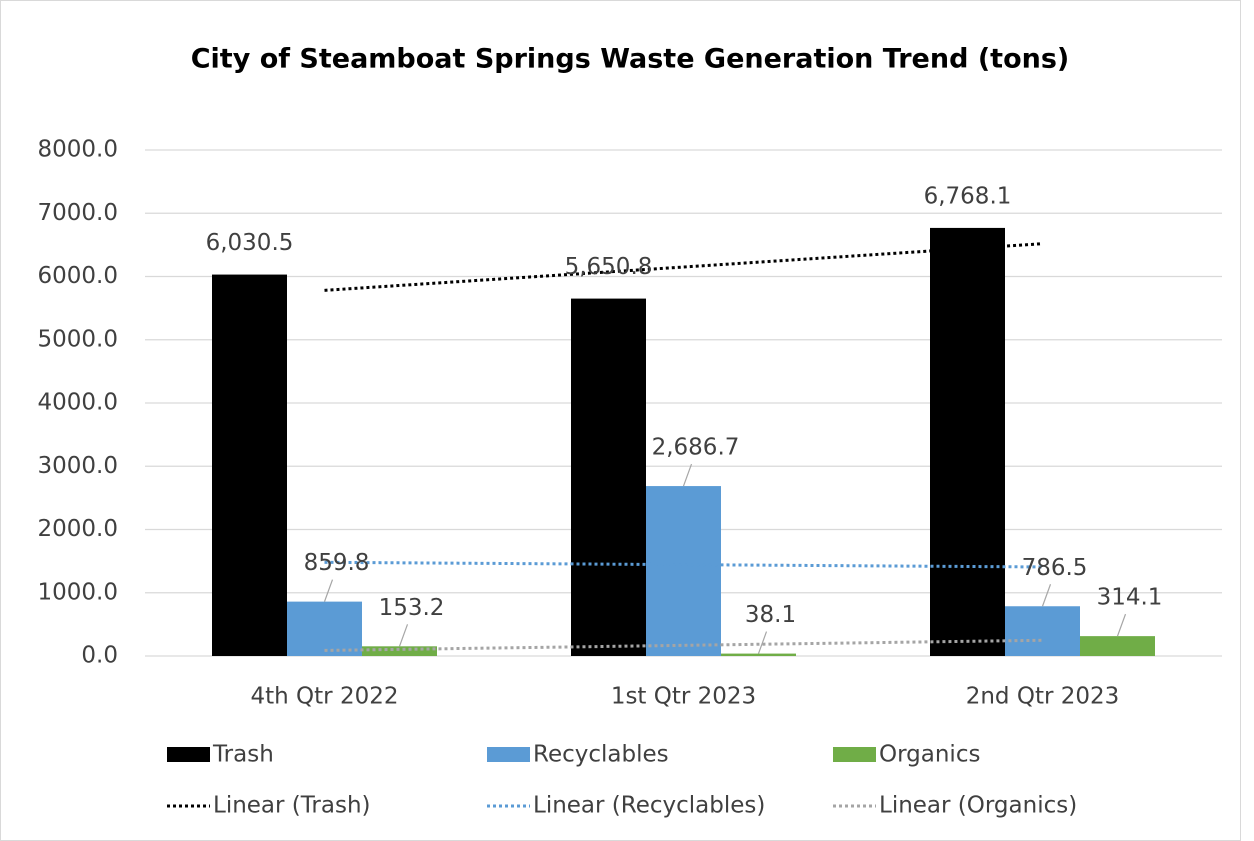  Describe the element at coordinates (250, 243) in the screenshot. I see `data-label: 6,030.5` at that location.